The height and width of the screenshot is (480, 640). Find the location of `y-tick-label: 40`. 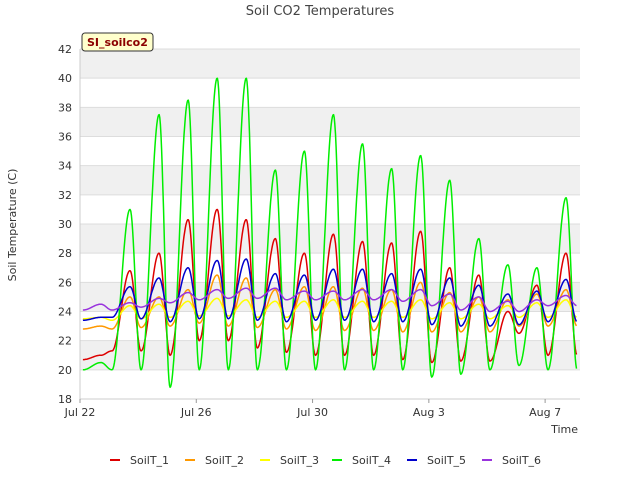

y-tick-label: 40 is located at coordinates (65, 78).